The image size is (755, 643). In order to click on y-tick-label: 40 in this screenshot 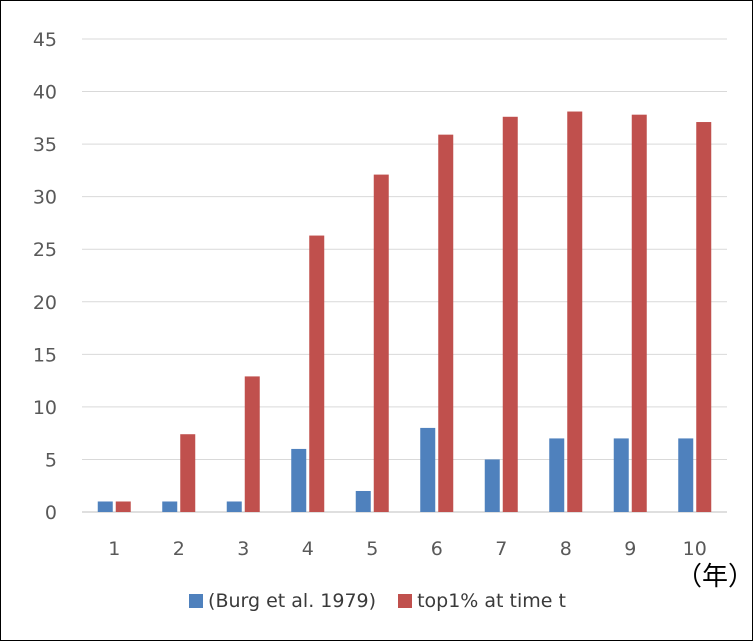, I will do `click(45, 93)`.